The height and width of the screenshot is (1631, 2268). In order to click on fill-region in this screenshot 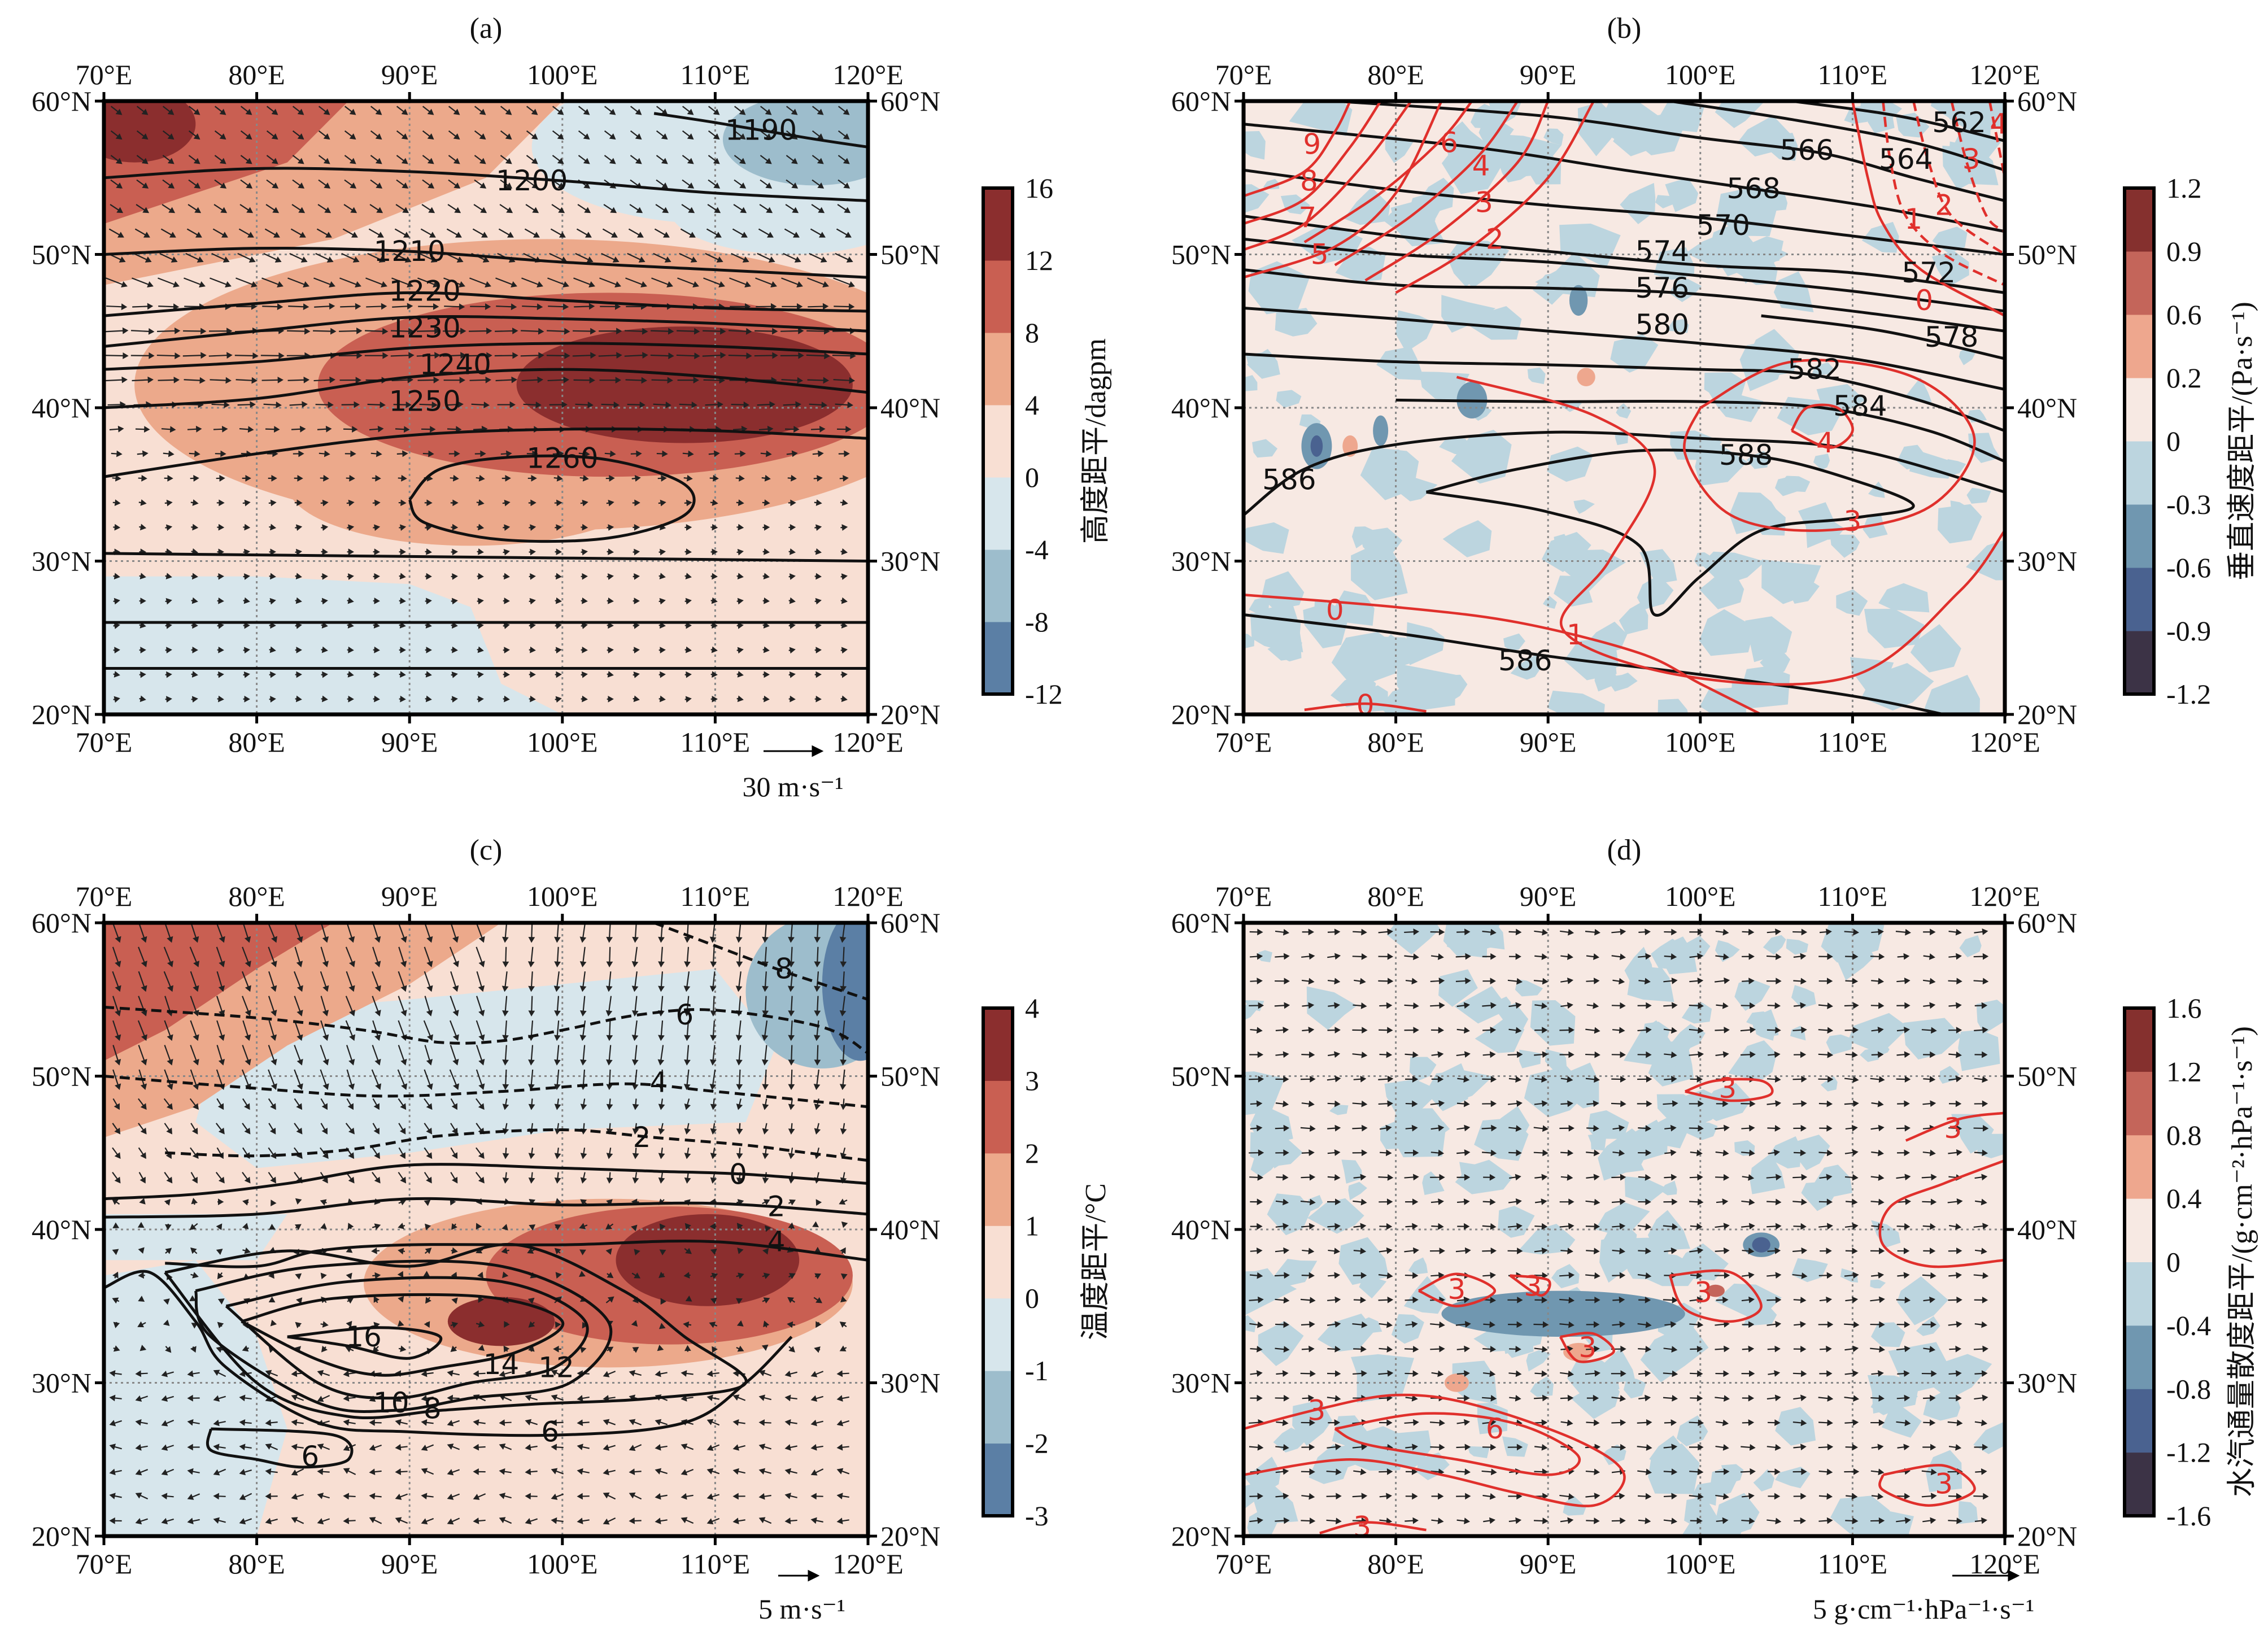, I will do `click(1457, 1382)`.